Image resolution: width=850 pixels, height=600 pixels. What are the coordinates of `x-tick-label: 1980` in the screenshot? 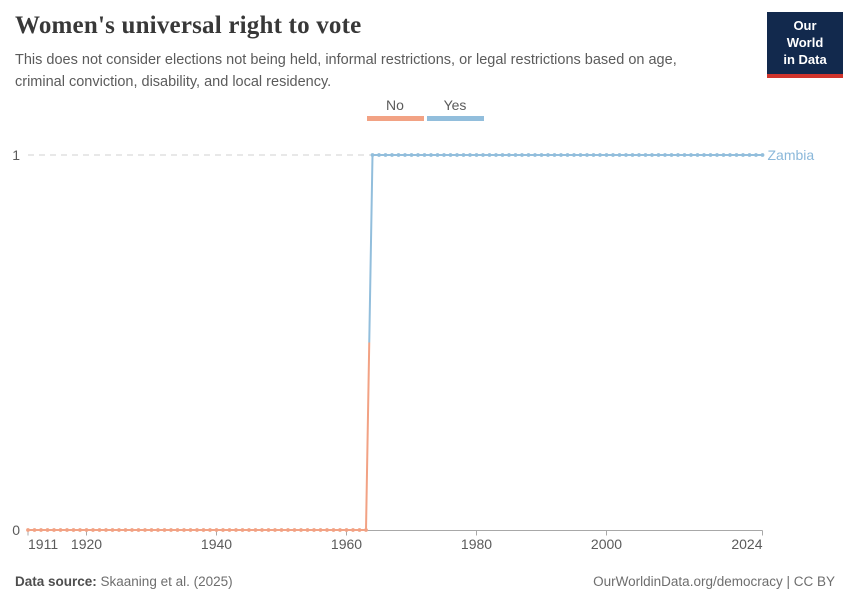 It's located at (476, 544).